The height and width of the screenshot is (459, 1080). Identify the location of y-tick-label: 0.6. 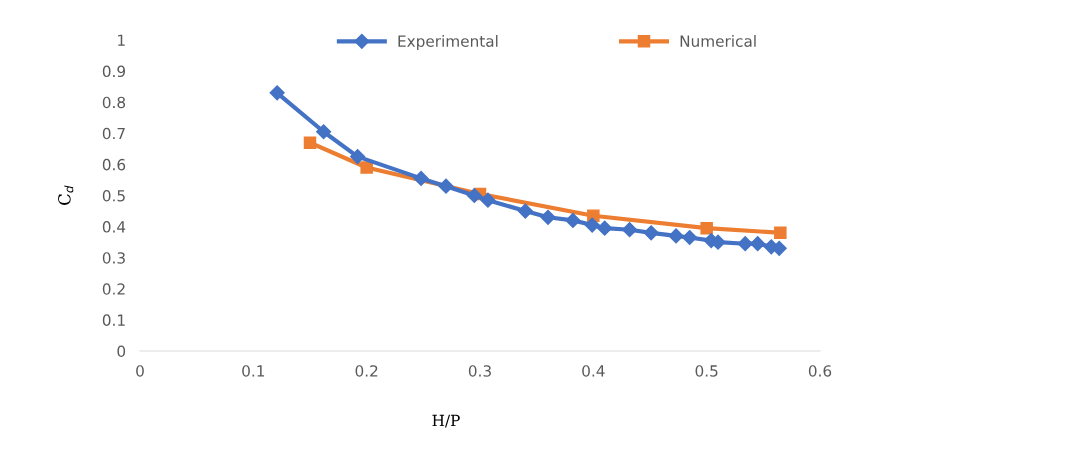
(114, 164).